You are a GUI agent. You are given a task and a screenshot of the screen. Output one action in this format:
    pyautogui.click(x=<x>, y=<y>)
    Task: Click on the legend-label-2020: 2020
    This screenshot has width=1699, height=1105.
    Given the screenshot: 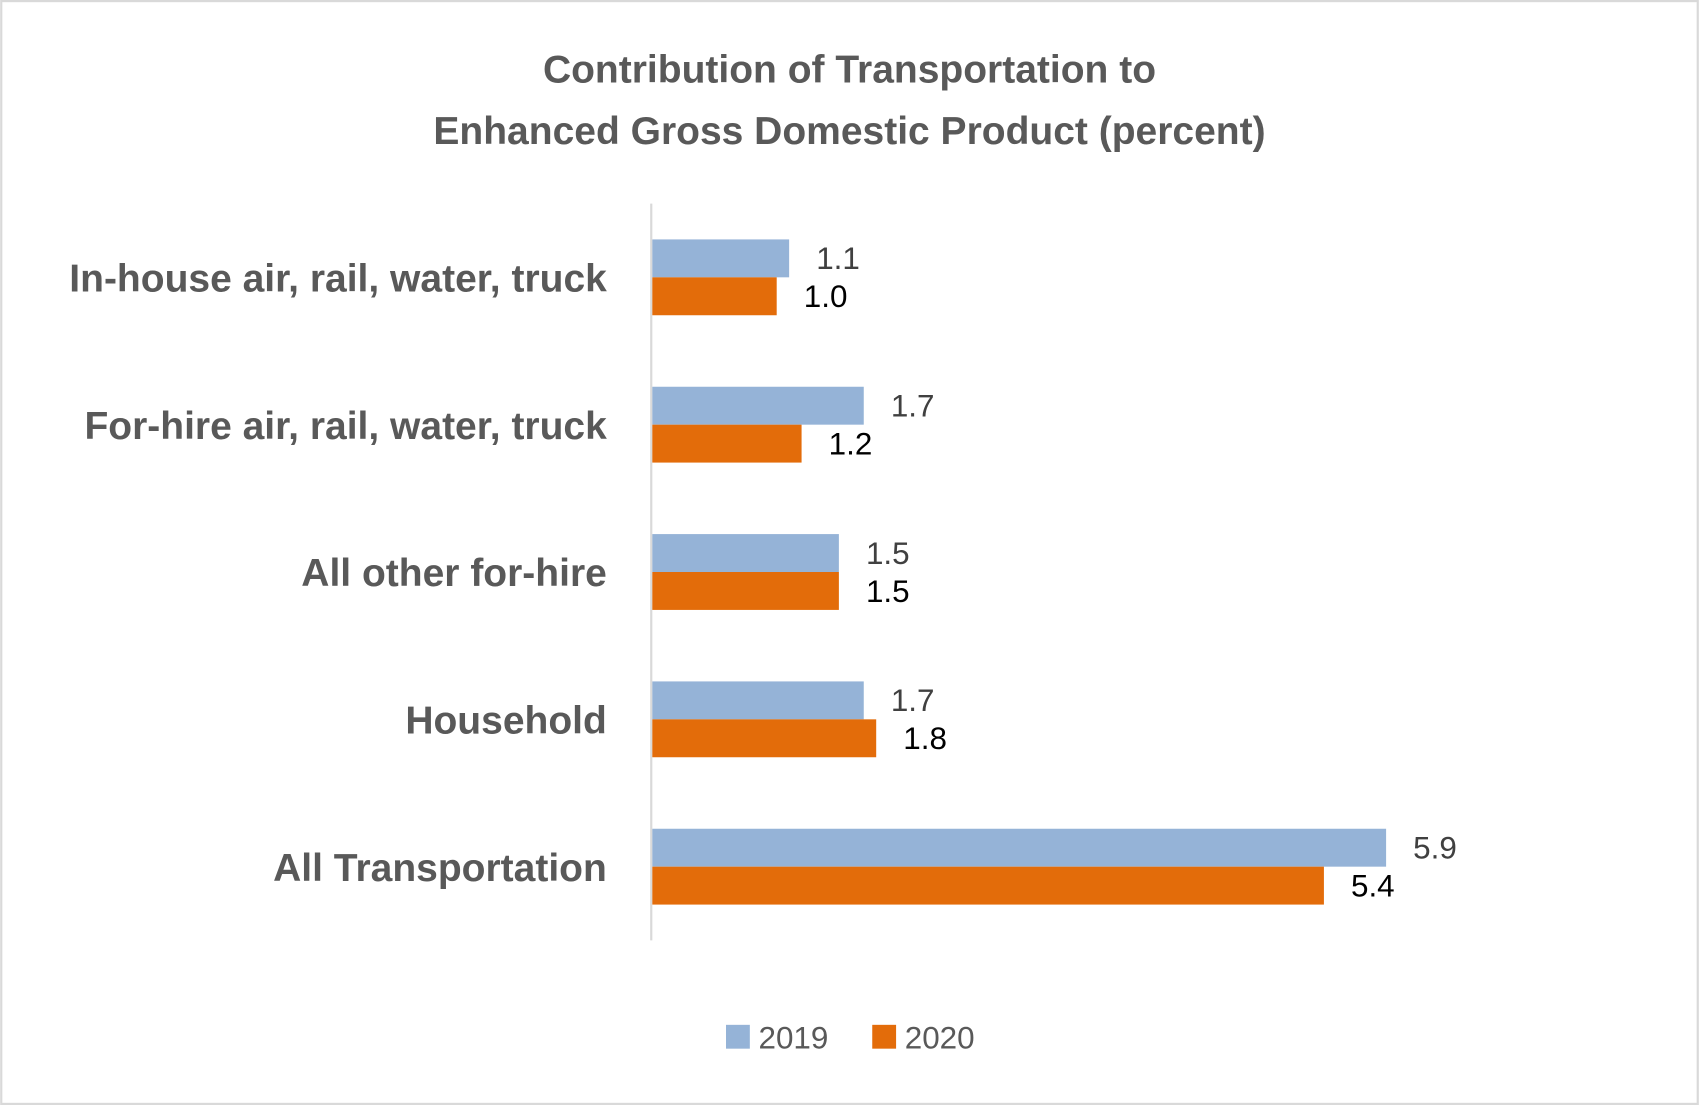 What is the action you would take?
    pyautogui.click(x=940, y=1038)
    